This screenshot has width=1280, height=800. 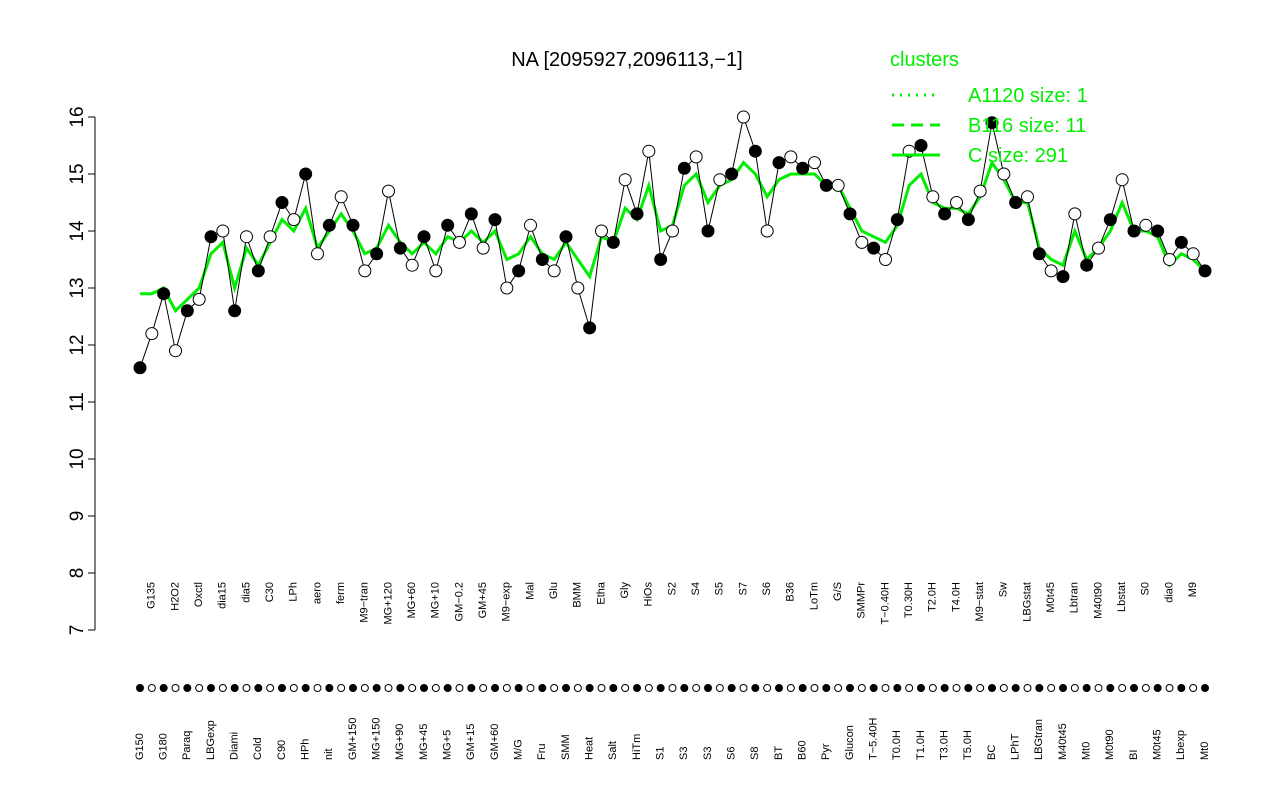 What do you see at coordinates (530, 591) in the screenshot?
I see `x-tick-label: Mal` at bounding box center [530, 591].